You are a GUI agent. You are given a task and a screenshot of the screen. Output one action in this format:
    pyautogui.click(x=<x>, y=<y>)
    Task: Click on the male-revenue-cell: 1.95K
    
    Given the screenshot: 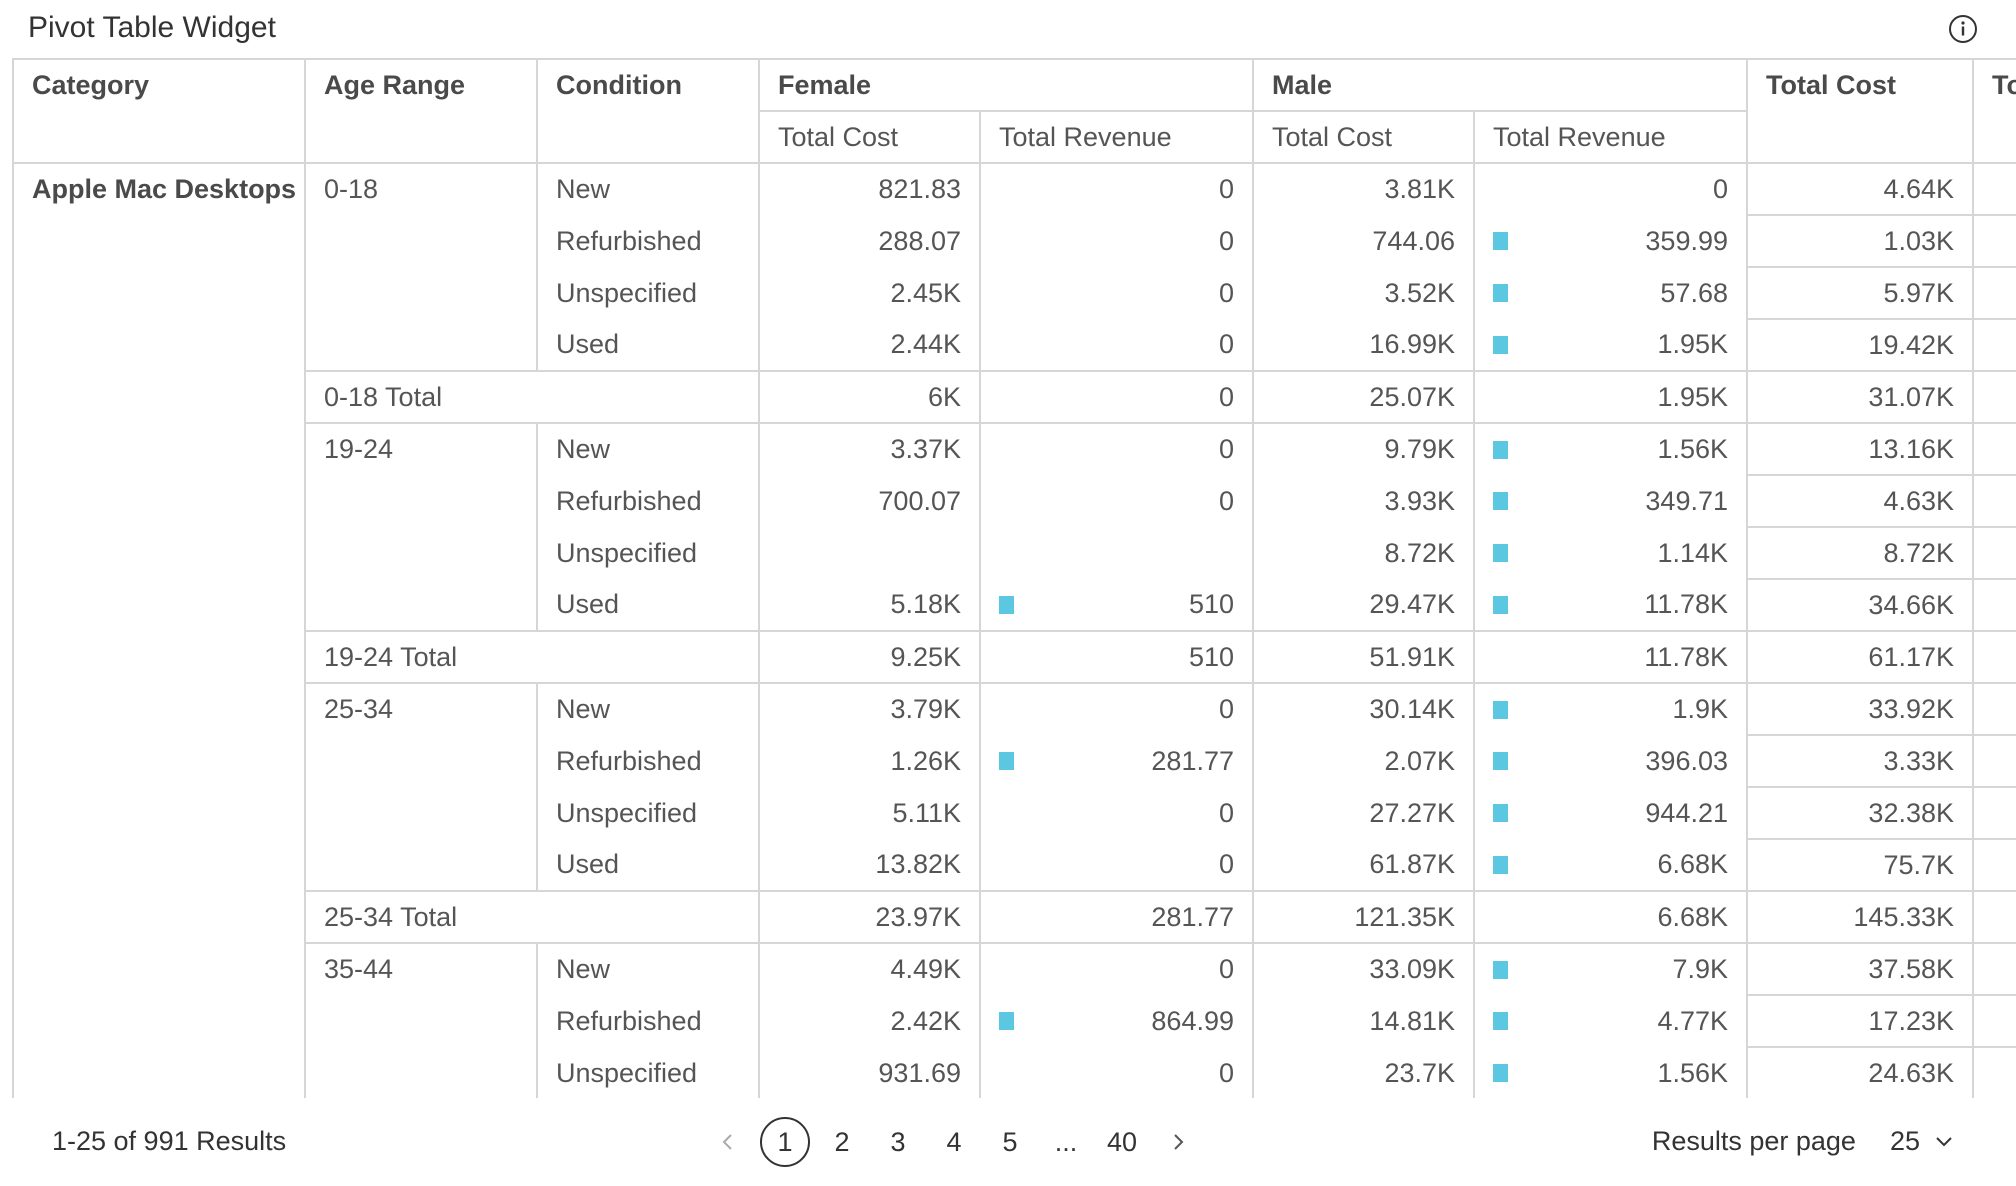 What is the action you would take?
    pyautogui.click(x=1610, y=345)
    